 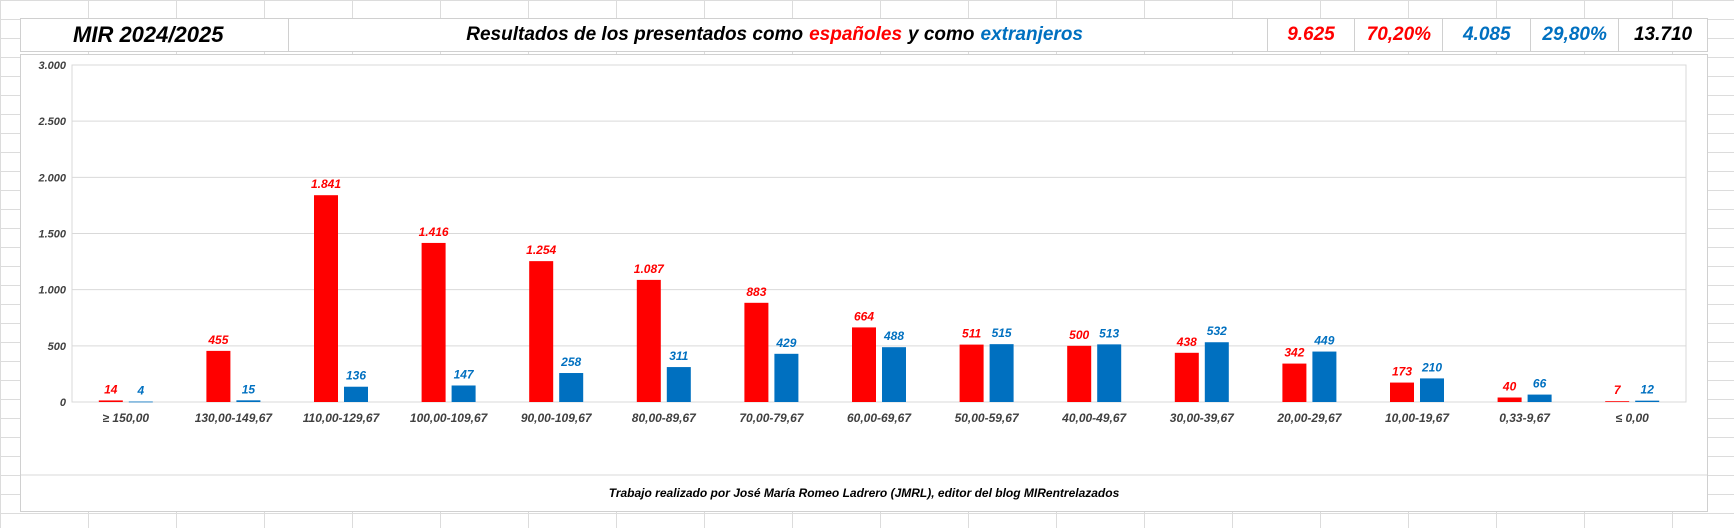 What do you see at coordinates (356, 376) in the screenshot?
I see `data-label-foreign: 136` at bounding box center [356, 376].